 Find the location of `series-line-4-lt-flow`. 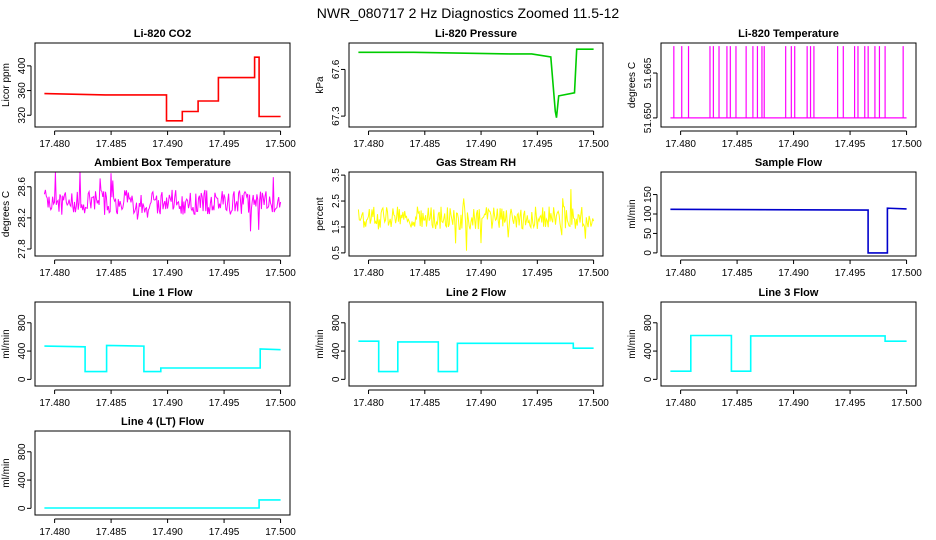

series-line-4-lt-flow is located at coordinates (162, 504).